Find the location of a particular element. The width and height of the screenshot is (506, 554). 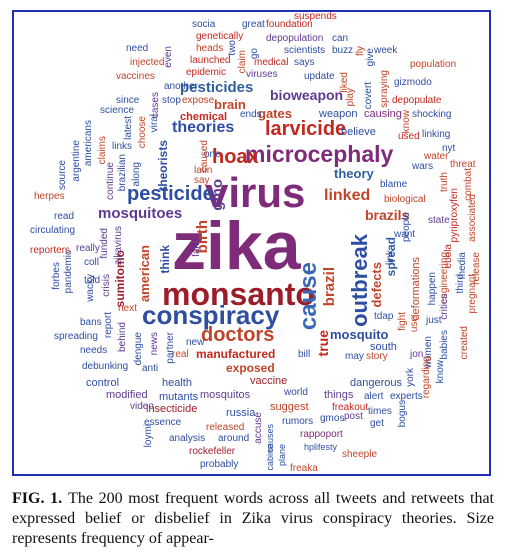

cloud-word: medical is located at coordinates (271, 62).